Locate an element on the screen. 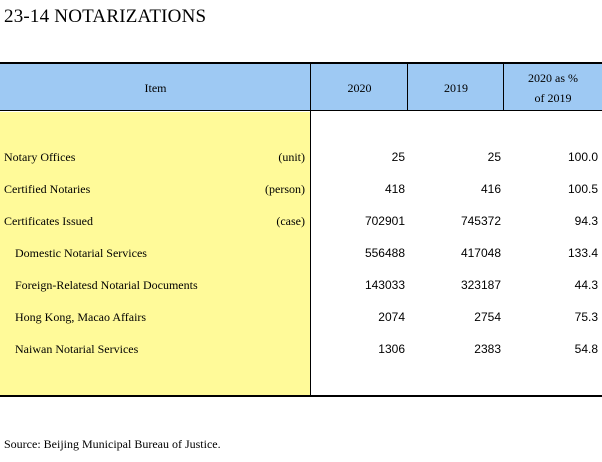 The width and height of the screenshot is (602, 462). row-label: Certificates Issued is located at coordinates (48, 221).